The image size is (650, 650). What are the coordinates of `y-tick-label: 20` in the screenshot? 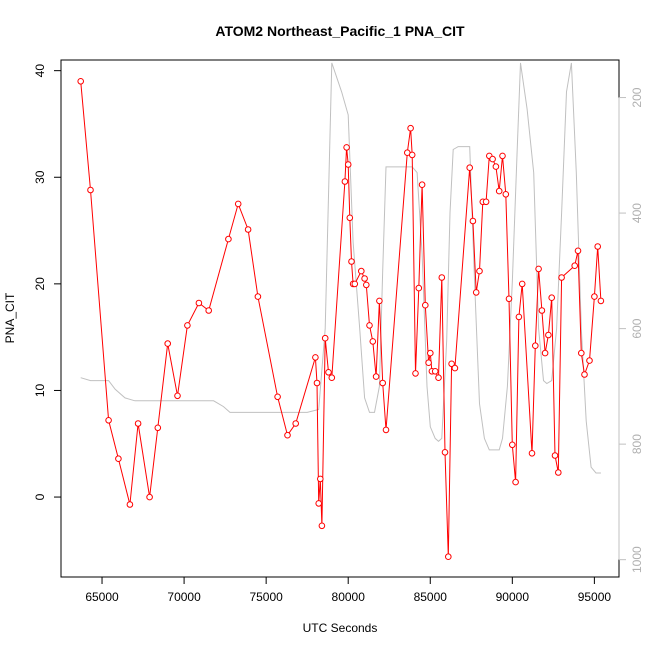 It's located at (40, 284).